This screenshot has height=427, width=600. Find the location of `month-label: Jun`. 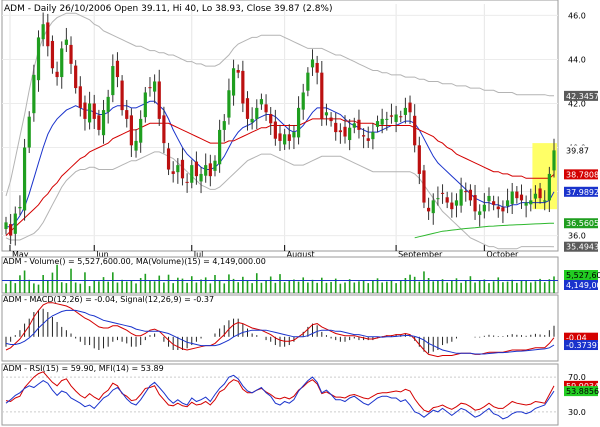

month-label: Jun is located at coordinates (102, 254).